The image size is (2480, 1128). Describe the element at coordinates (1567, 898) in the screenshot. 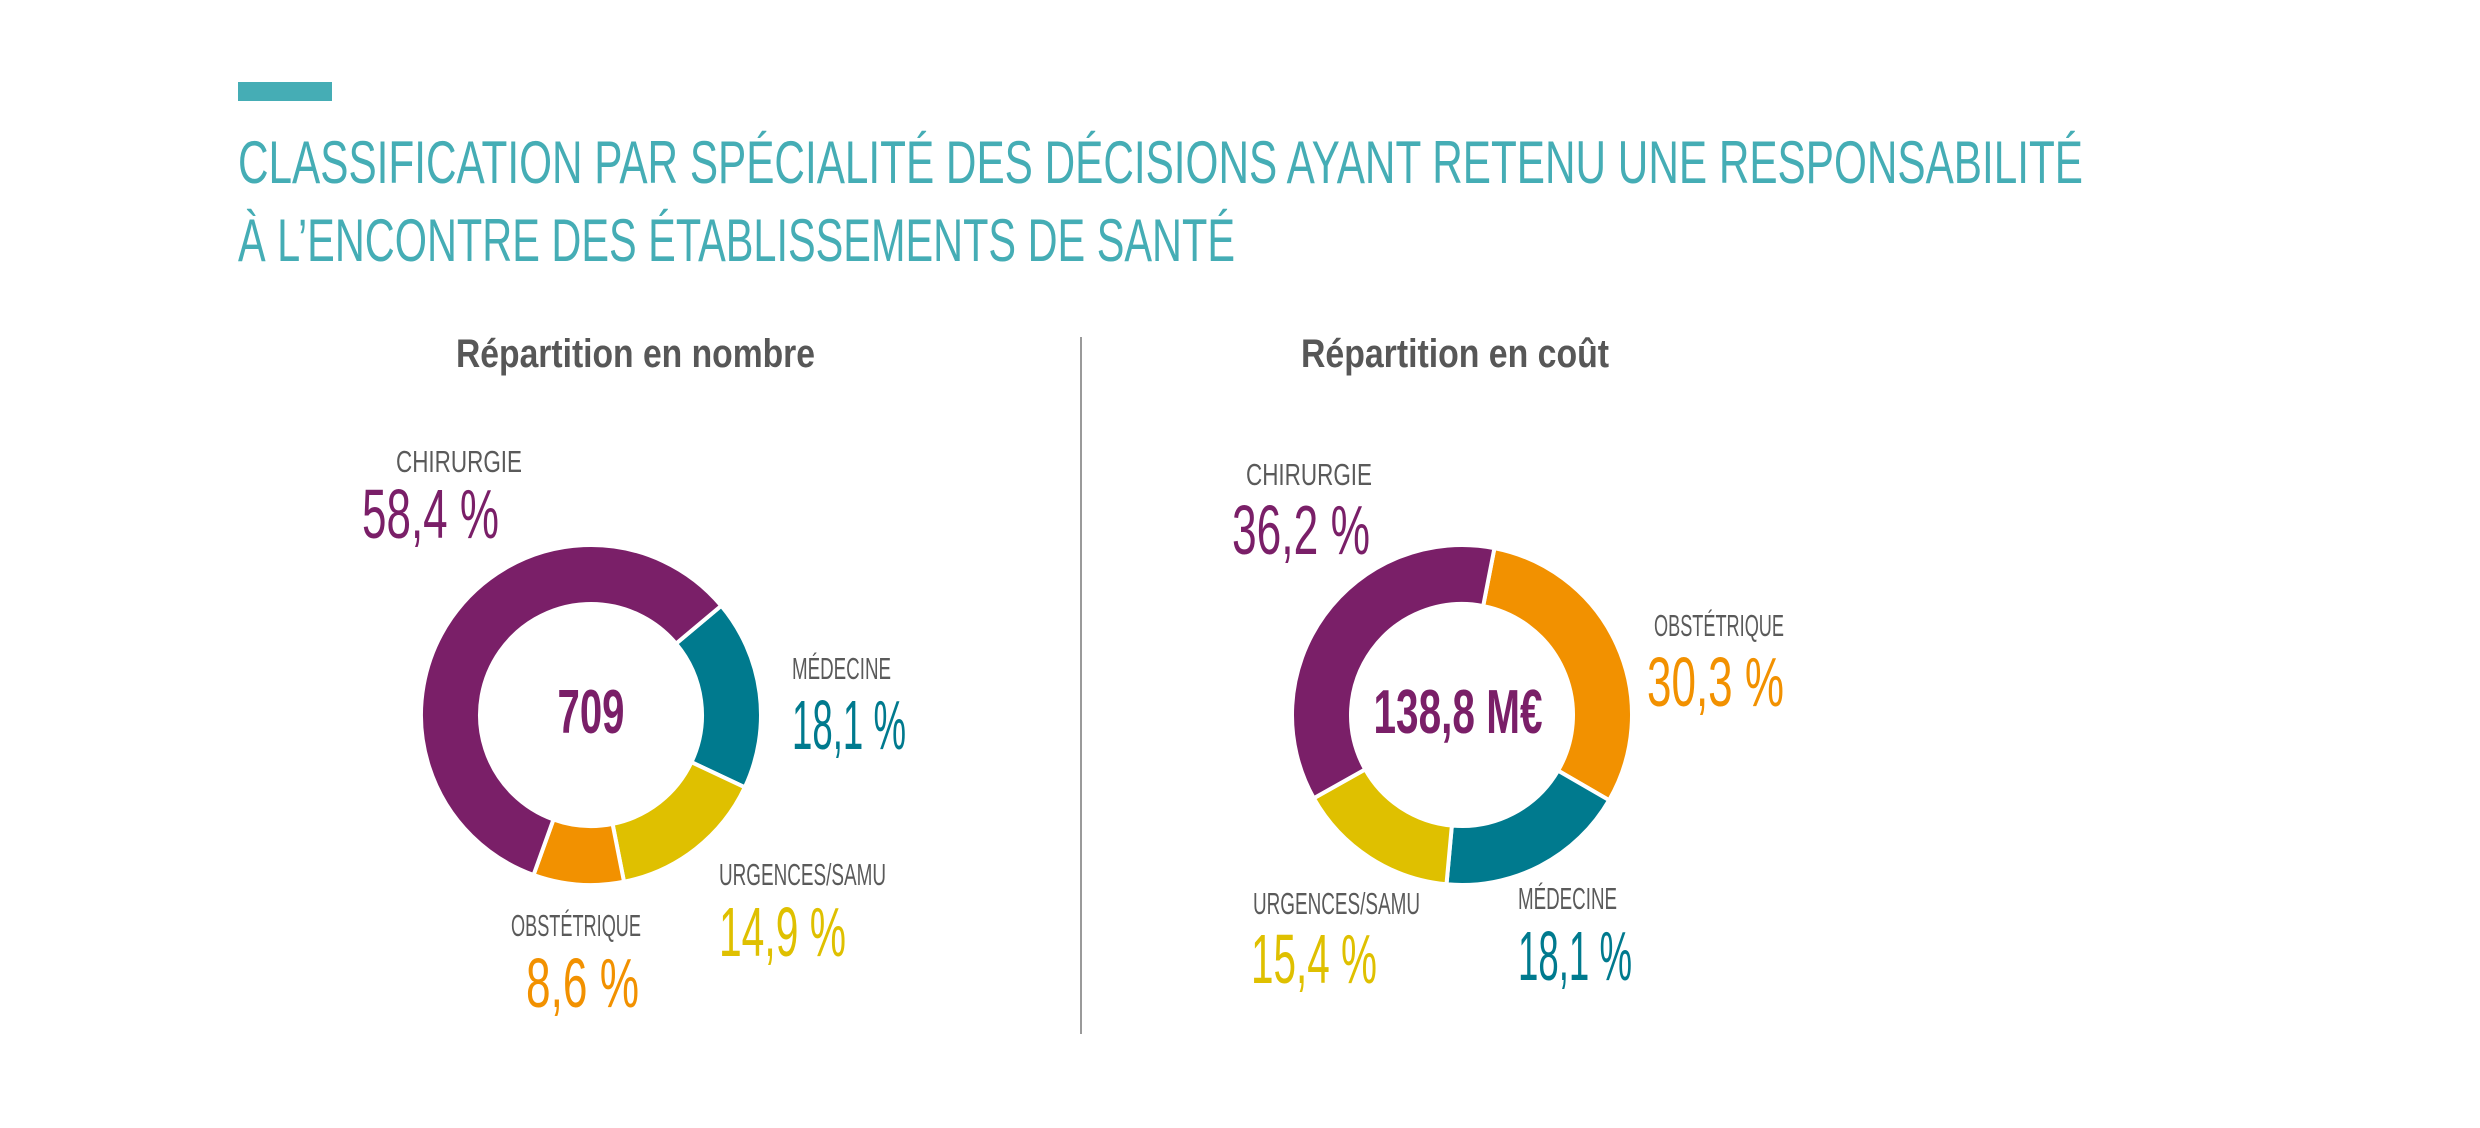

I see `label-medecine-cost: MÉDECINE` at that location.